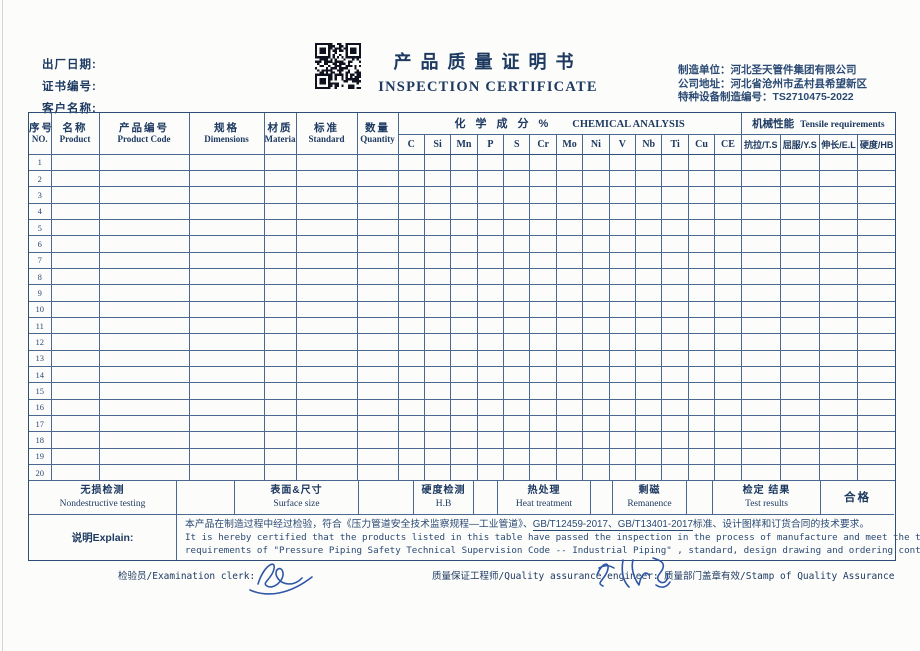  Describe the element at coordinates (40, 277) in the screenshot. I see `row-number: 8` at that location.